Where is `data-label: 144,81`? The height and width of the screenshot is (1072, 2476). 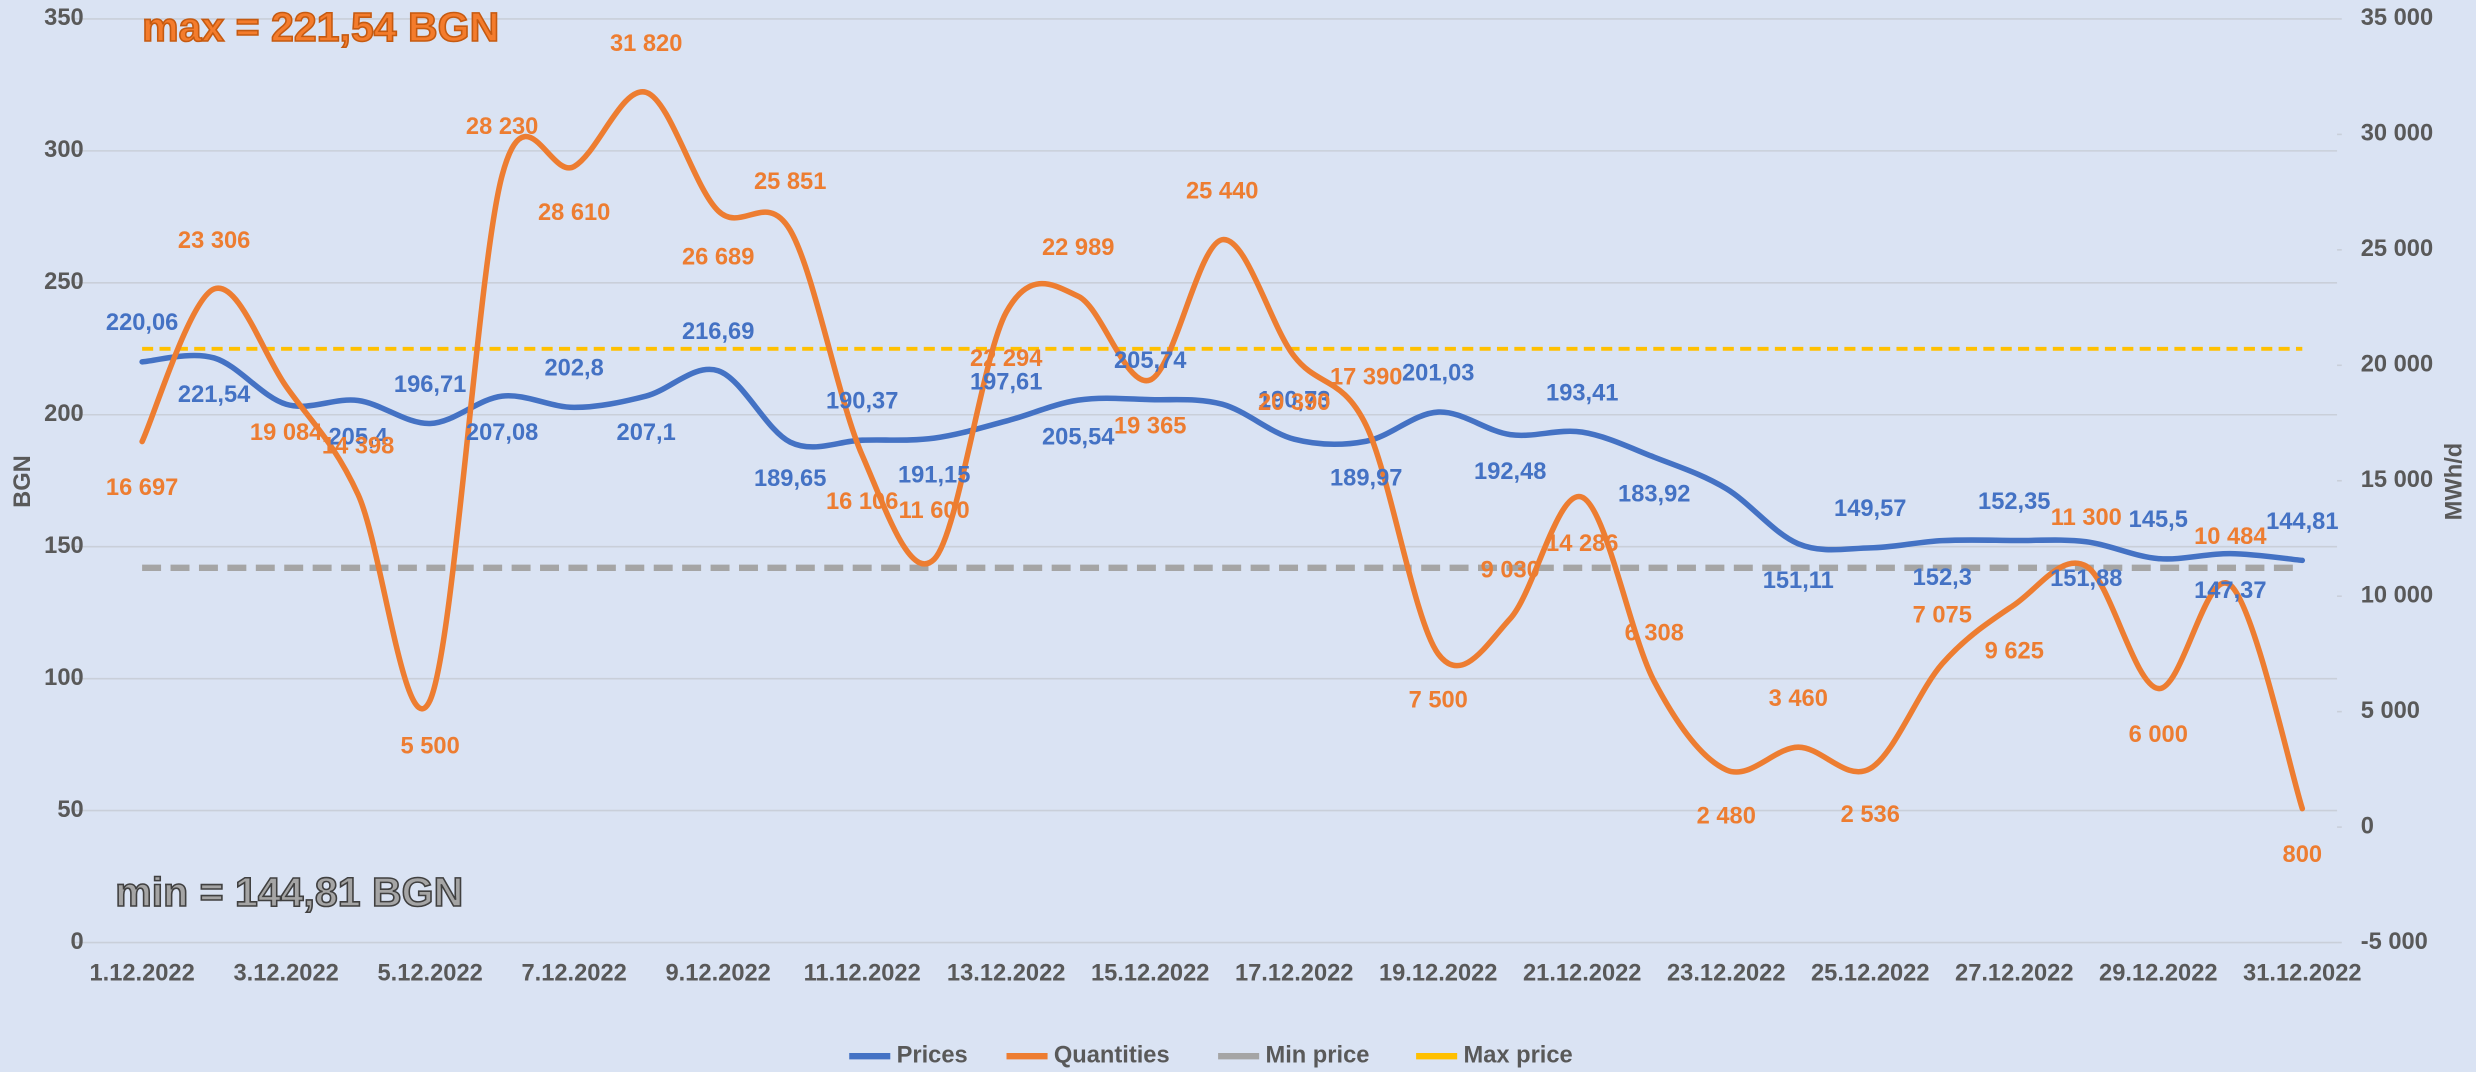 data-label: 144,81 is located at coordinates (2302, 522).